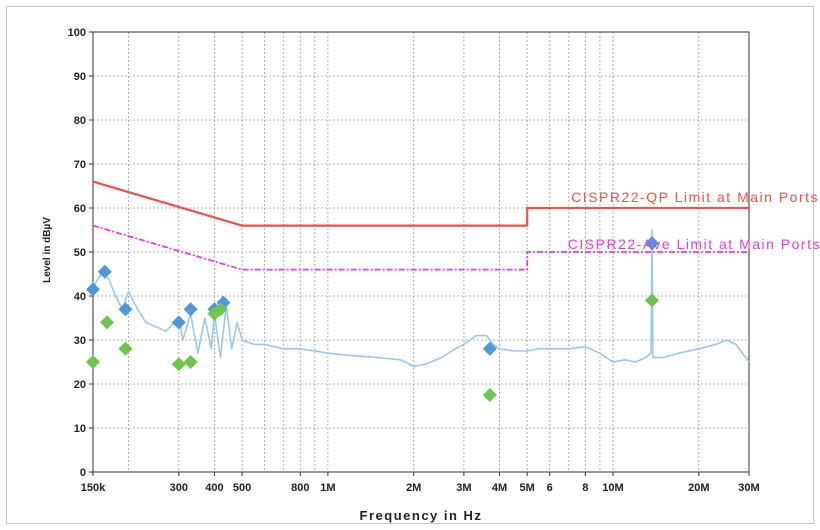  What do you see at coordinates (550, 488) in the screenshot?
I see `x-tick-label: 6` at bounding box center [550, 488].